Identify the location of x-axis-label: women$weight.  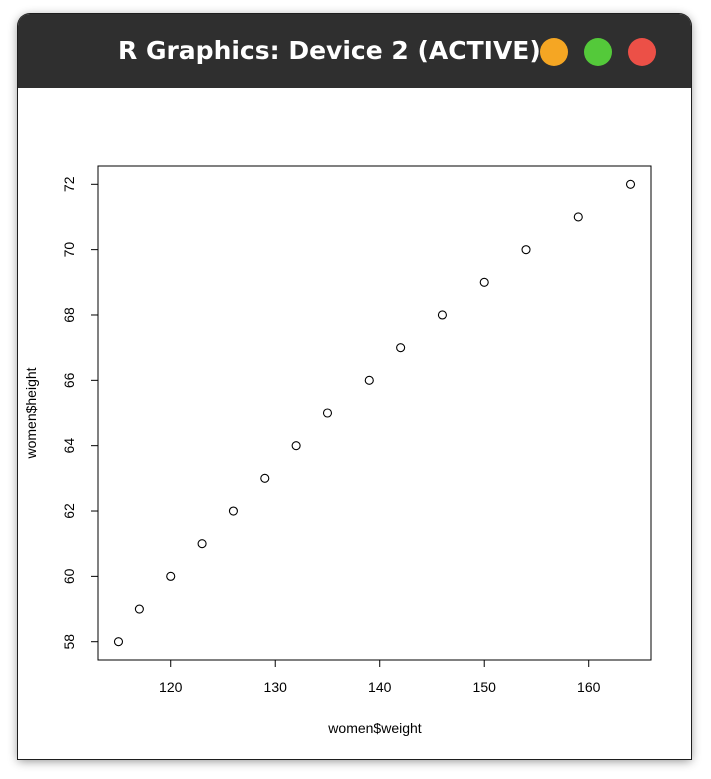
(374, 728).